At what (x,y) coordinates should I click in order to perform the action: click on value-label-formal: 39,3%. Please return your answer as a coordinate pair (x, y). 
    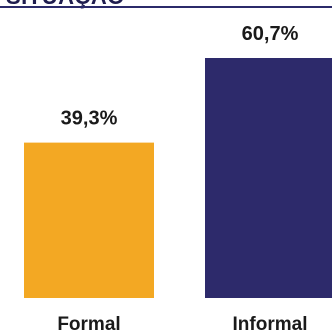
    Looking at the image, I should click on (89, 119).